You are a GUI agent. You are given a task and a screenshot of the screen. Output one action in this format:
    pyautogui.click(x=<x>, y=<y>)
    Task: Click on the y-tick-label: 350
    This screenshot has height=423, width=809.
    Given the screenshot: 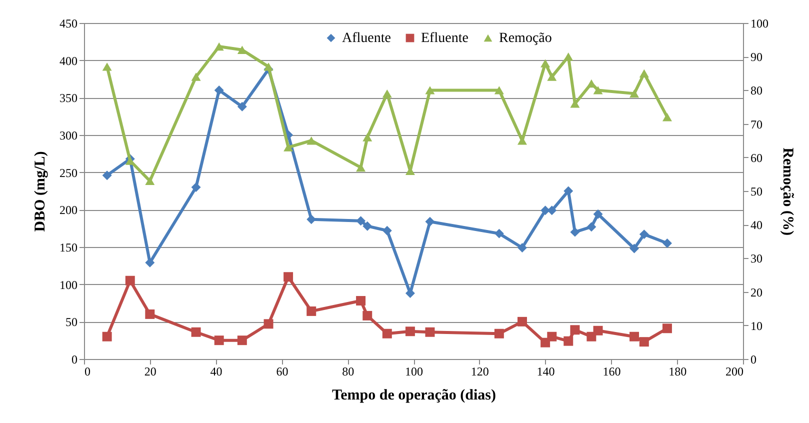 What is the action you would take?
    pyautogui.click(x=69, y=98)
    